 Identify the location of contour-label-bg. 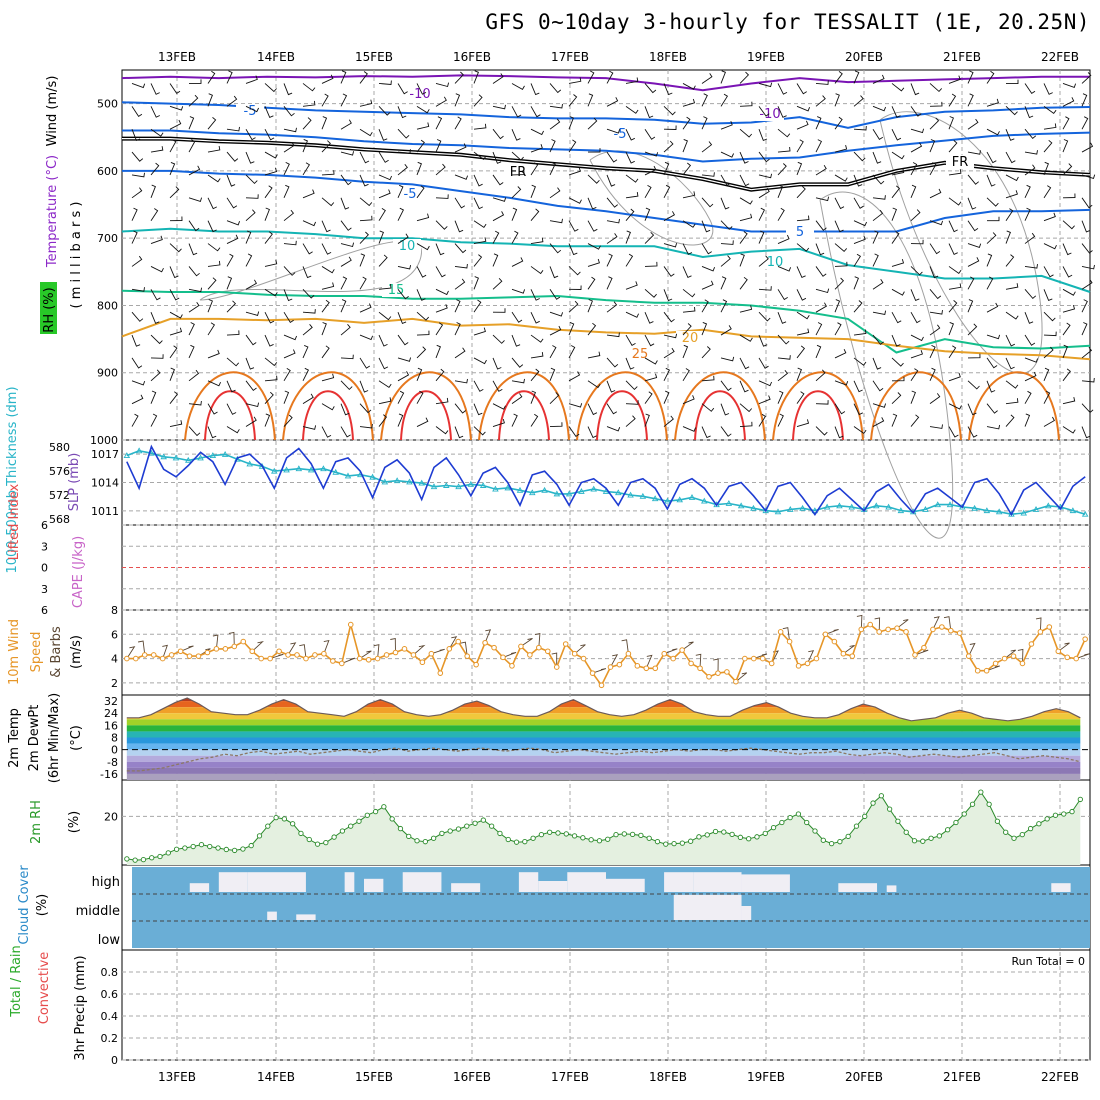
(518, 172).